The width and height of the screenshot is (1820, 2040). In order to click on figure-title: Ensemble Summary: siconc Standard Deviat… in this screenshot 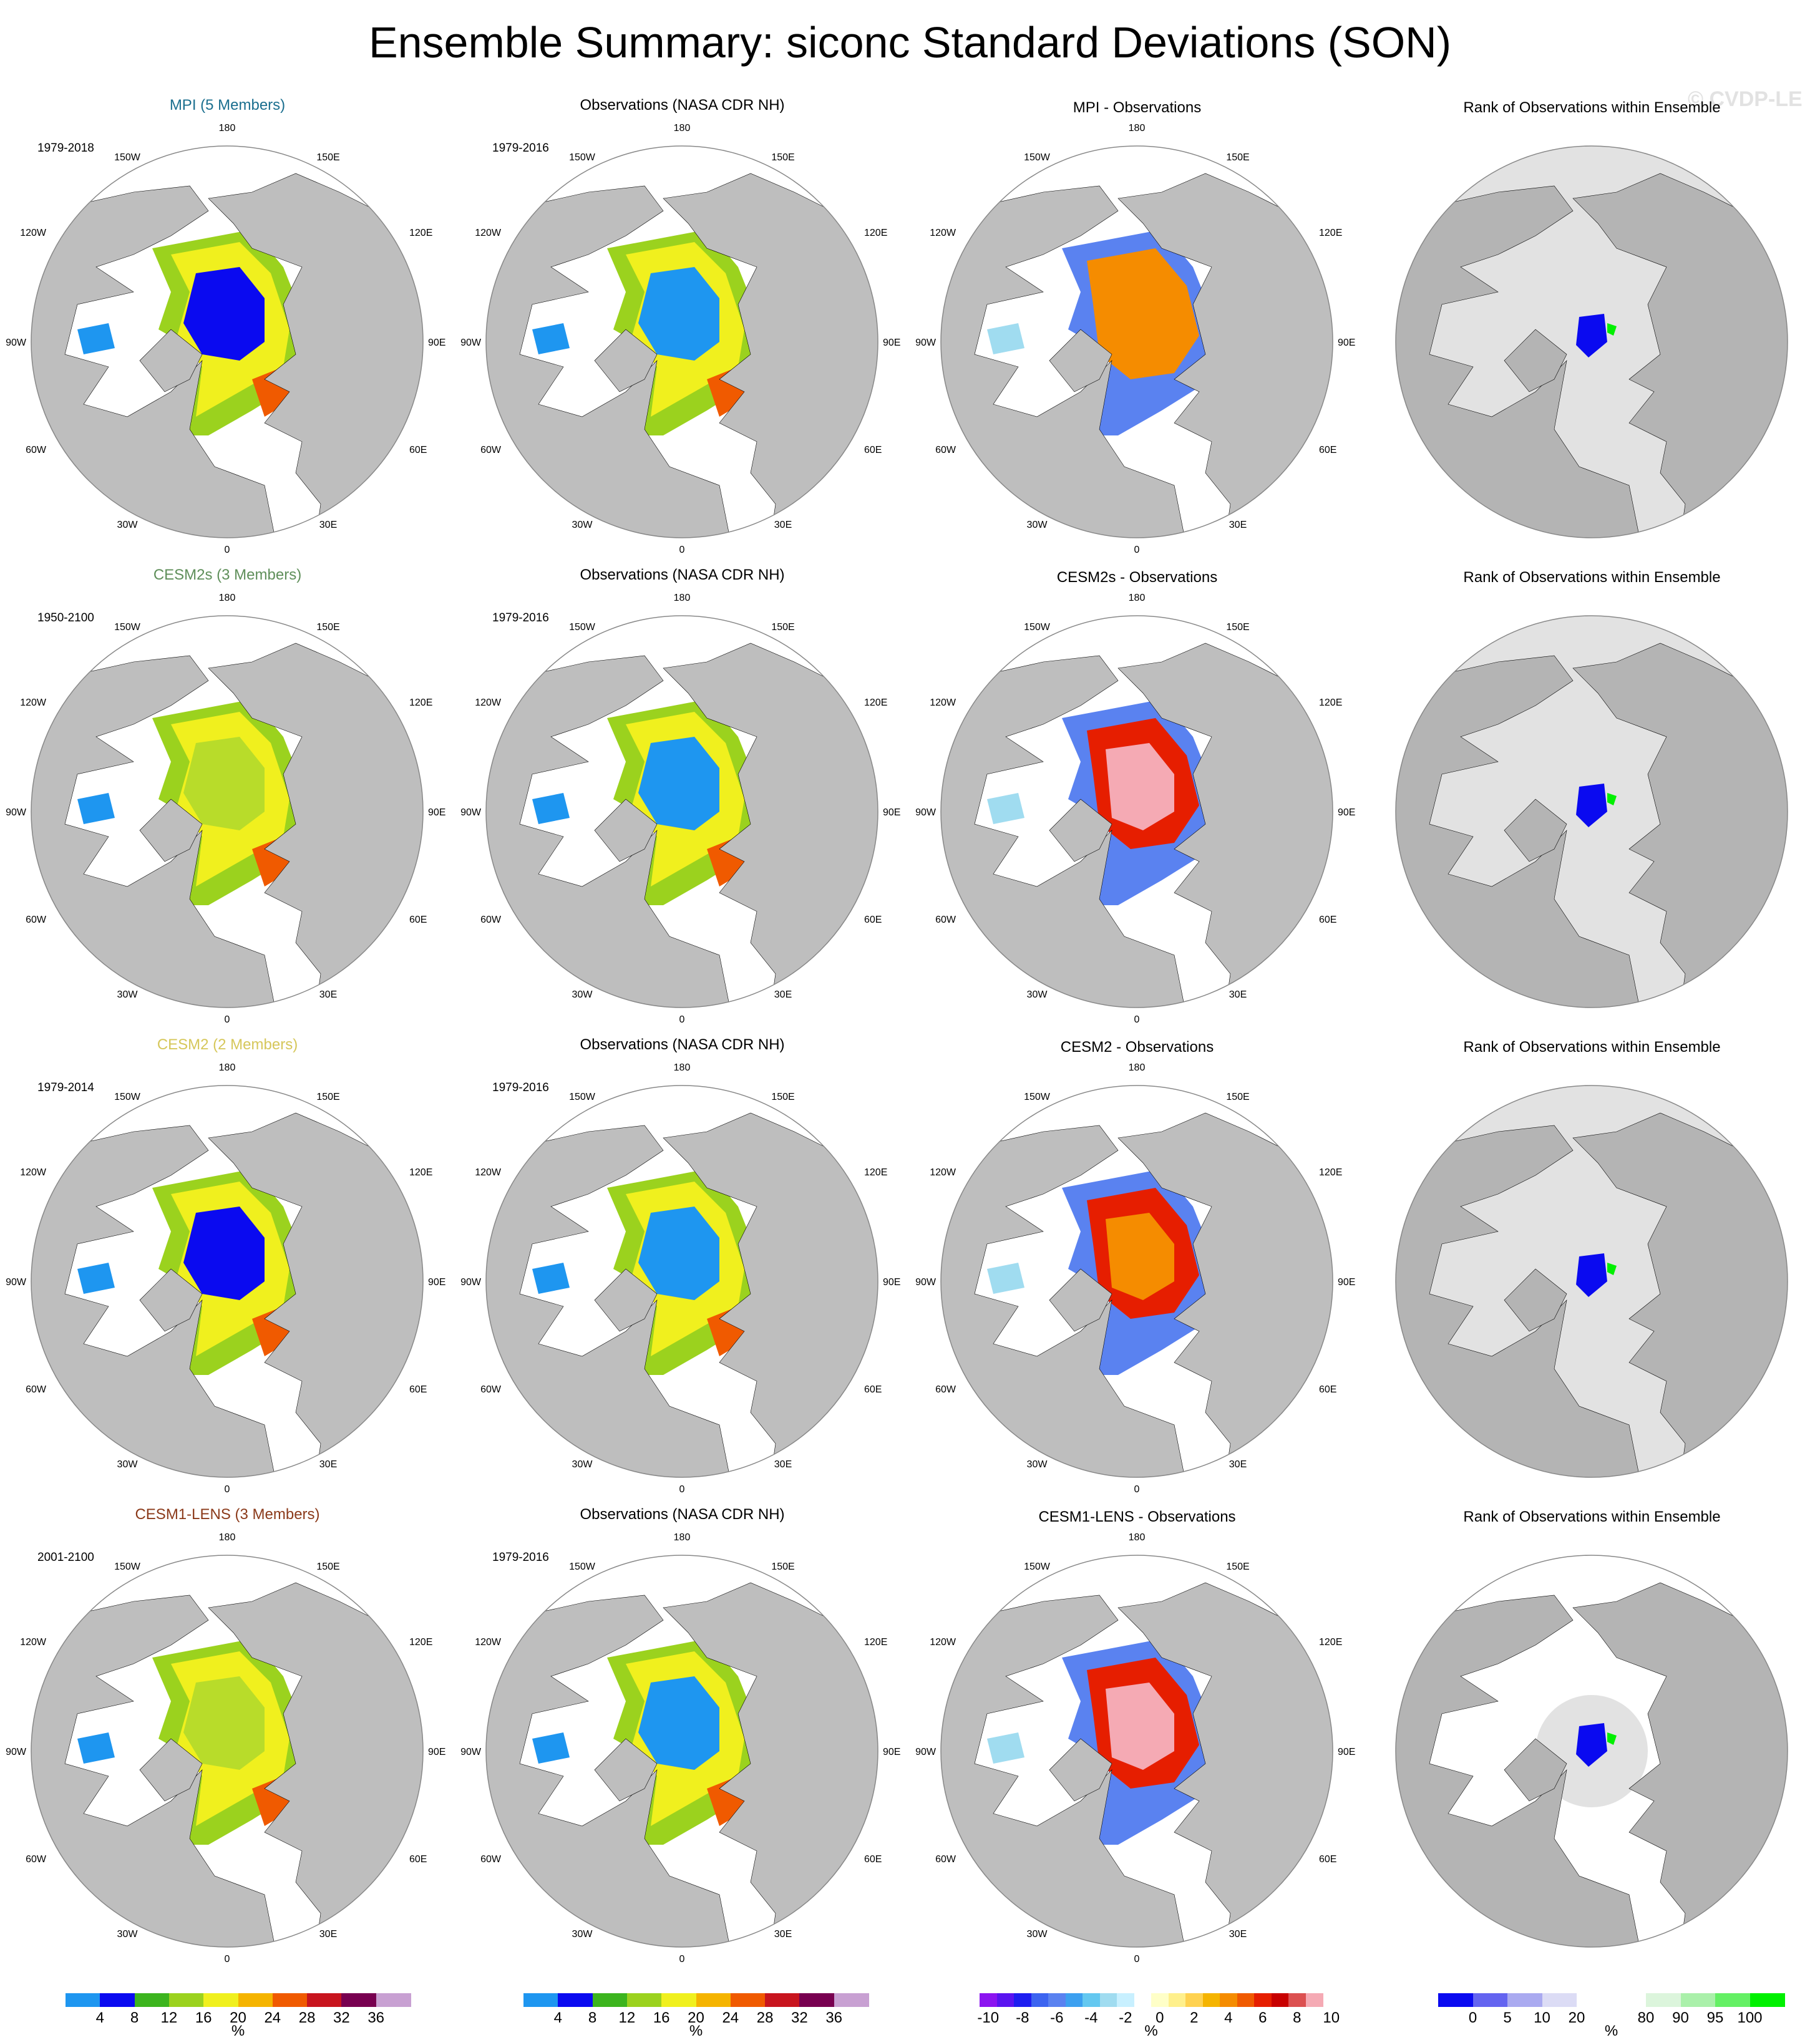, I will do `click(910, 42)`.